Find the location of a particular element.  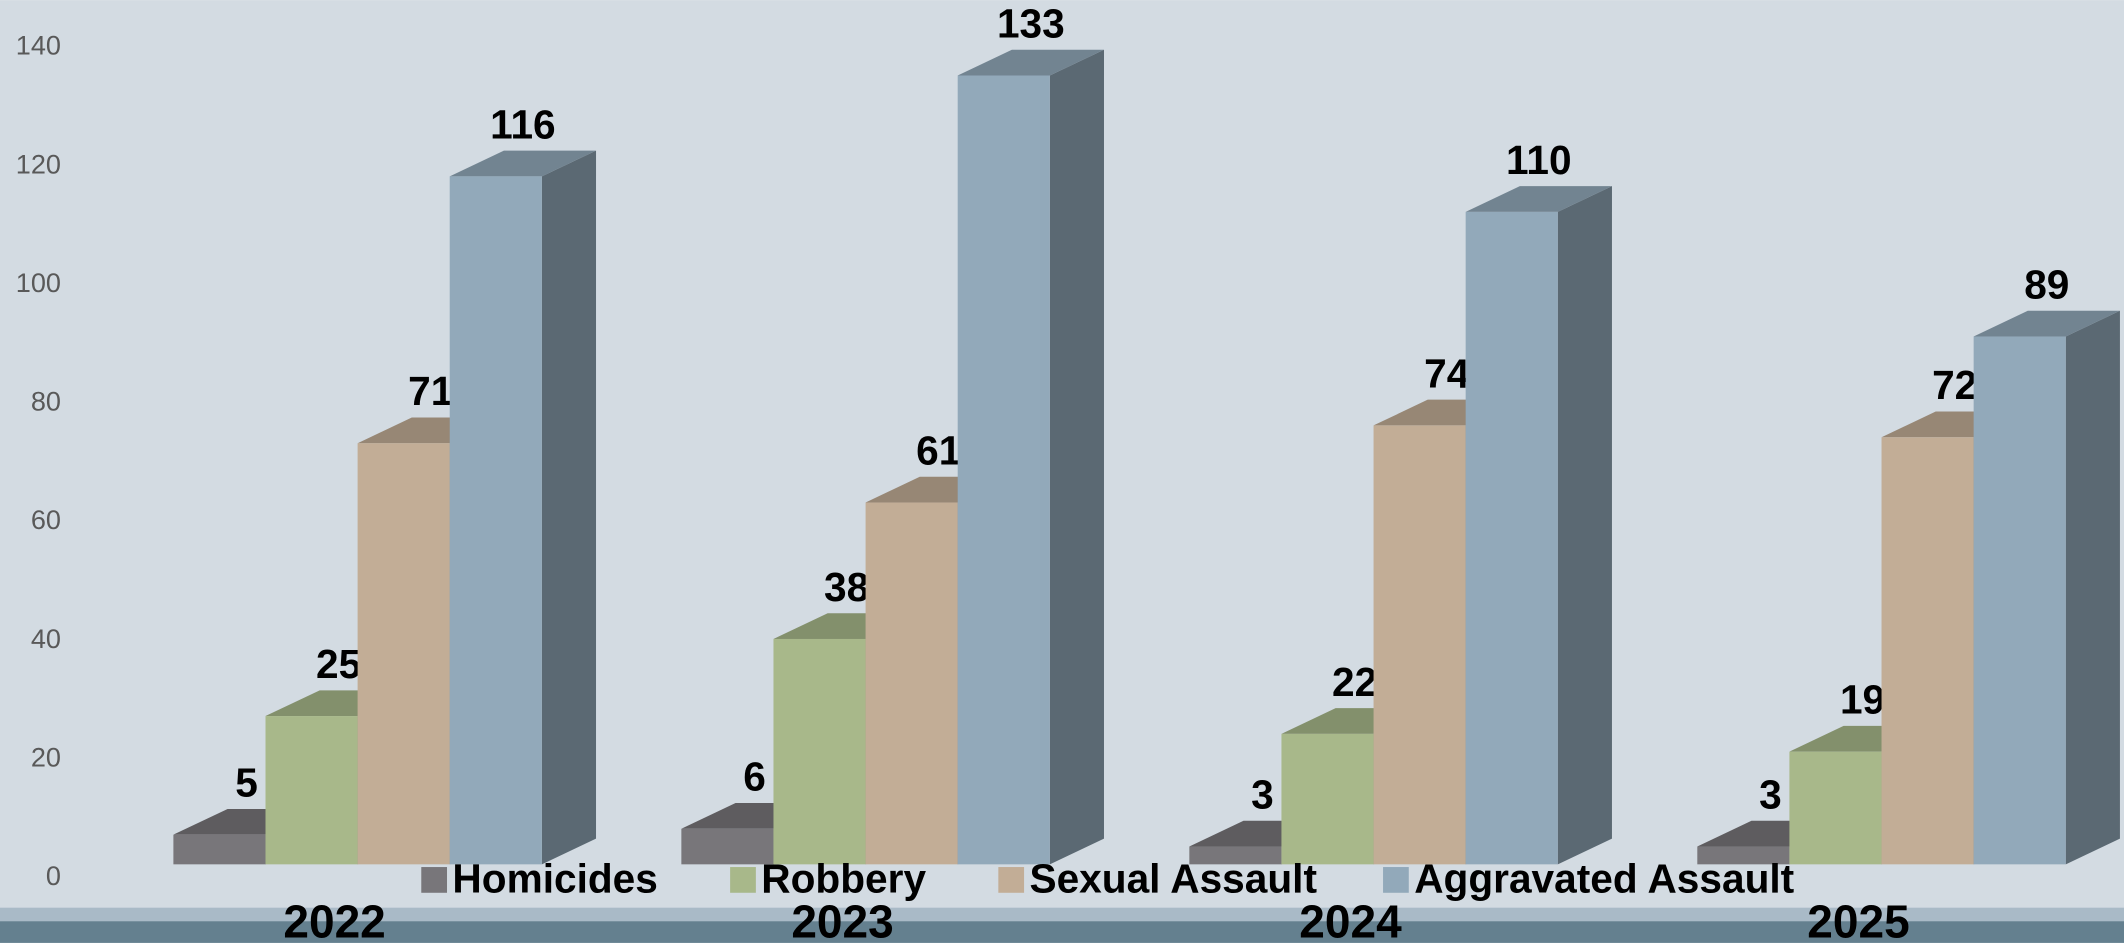

band-light is located at coordinates (1062, 914).